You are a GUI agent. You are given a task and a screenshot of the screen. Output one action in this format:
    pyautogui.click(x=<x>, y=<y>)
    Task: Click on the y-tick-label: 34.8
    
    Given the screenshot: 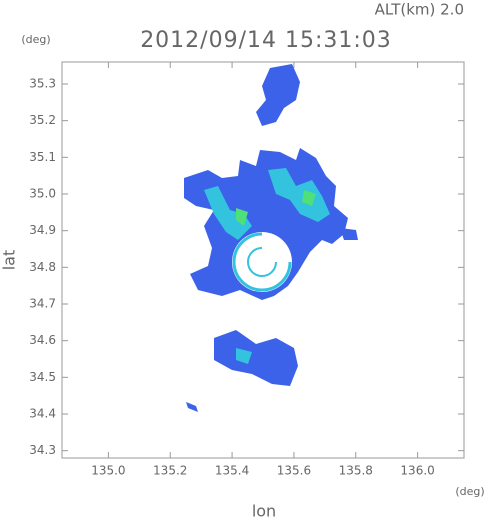 What is the action you would take?
    pyautogui.click(x=42, y=267)
    